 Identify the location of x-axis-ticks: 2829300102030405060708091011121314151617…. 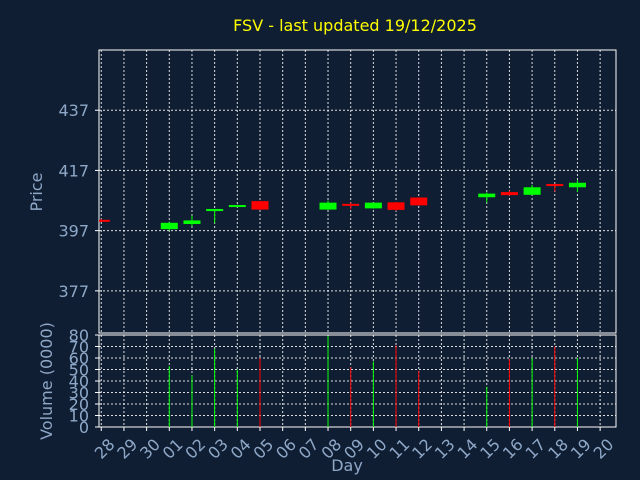
(354, 445).